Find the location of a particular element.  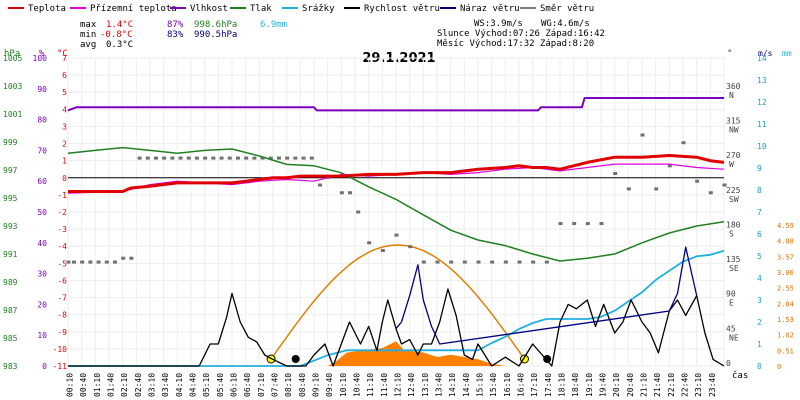

stat-max-temp: 1.4°C is located at coordinates (119, 25).